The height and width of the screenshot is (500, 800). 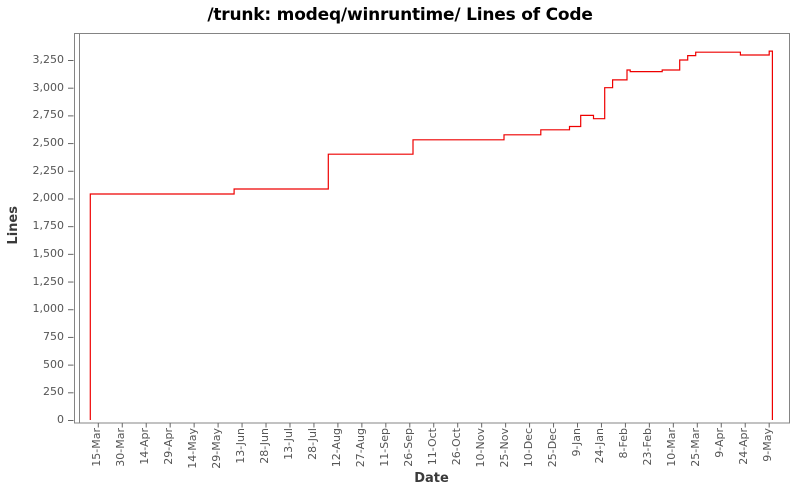 What do you see at coordinates (48, 87) in the screenshot?
I see `y-tick-label: 3,000` at bounding box center [48, 87].